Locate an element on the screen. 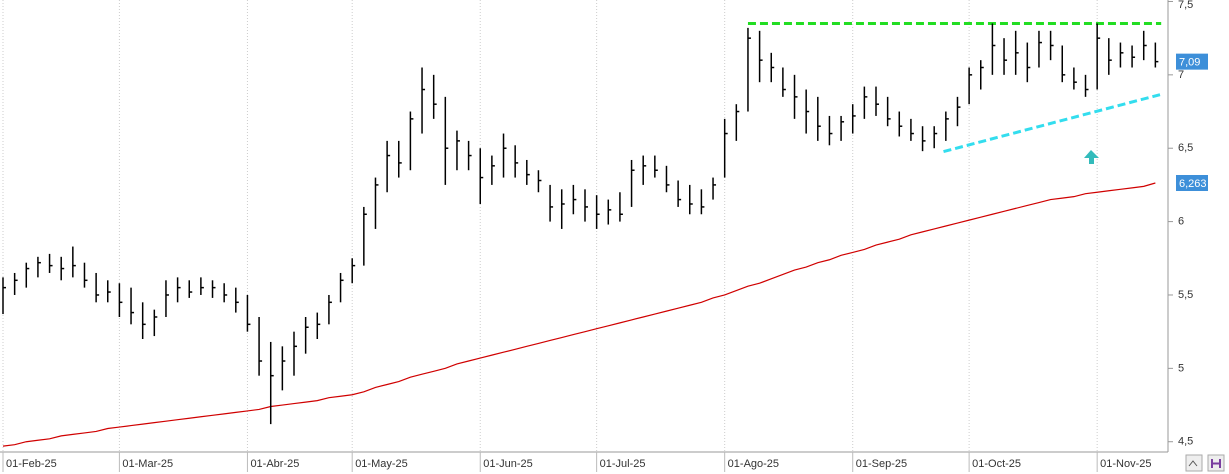 The image size is (1229, 474). history-icon is located at coordinates (1216, 463).